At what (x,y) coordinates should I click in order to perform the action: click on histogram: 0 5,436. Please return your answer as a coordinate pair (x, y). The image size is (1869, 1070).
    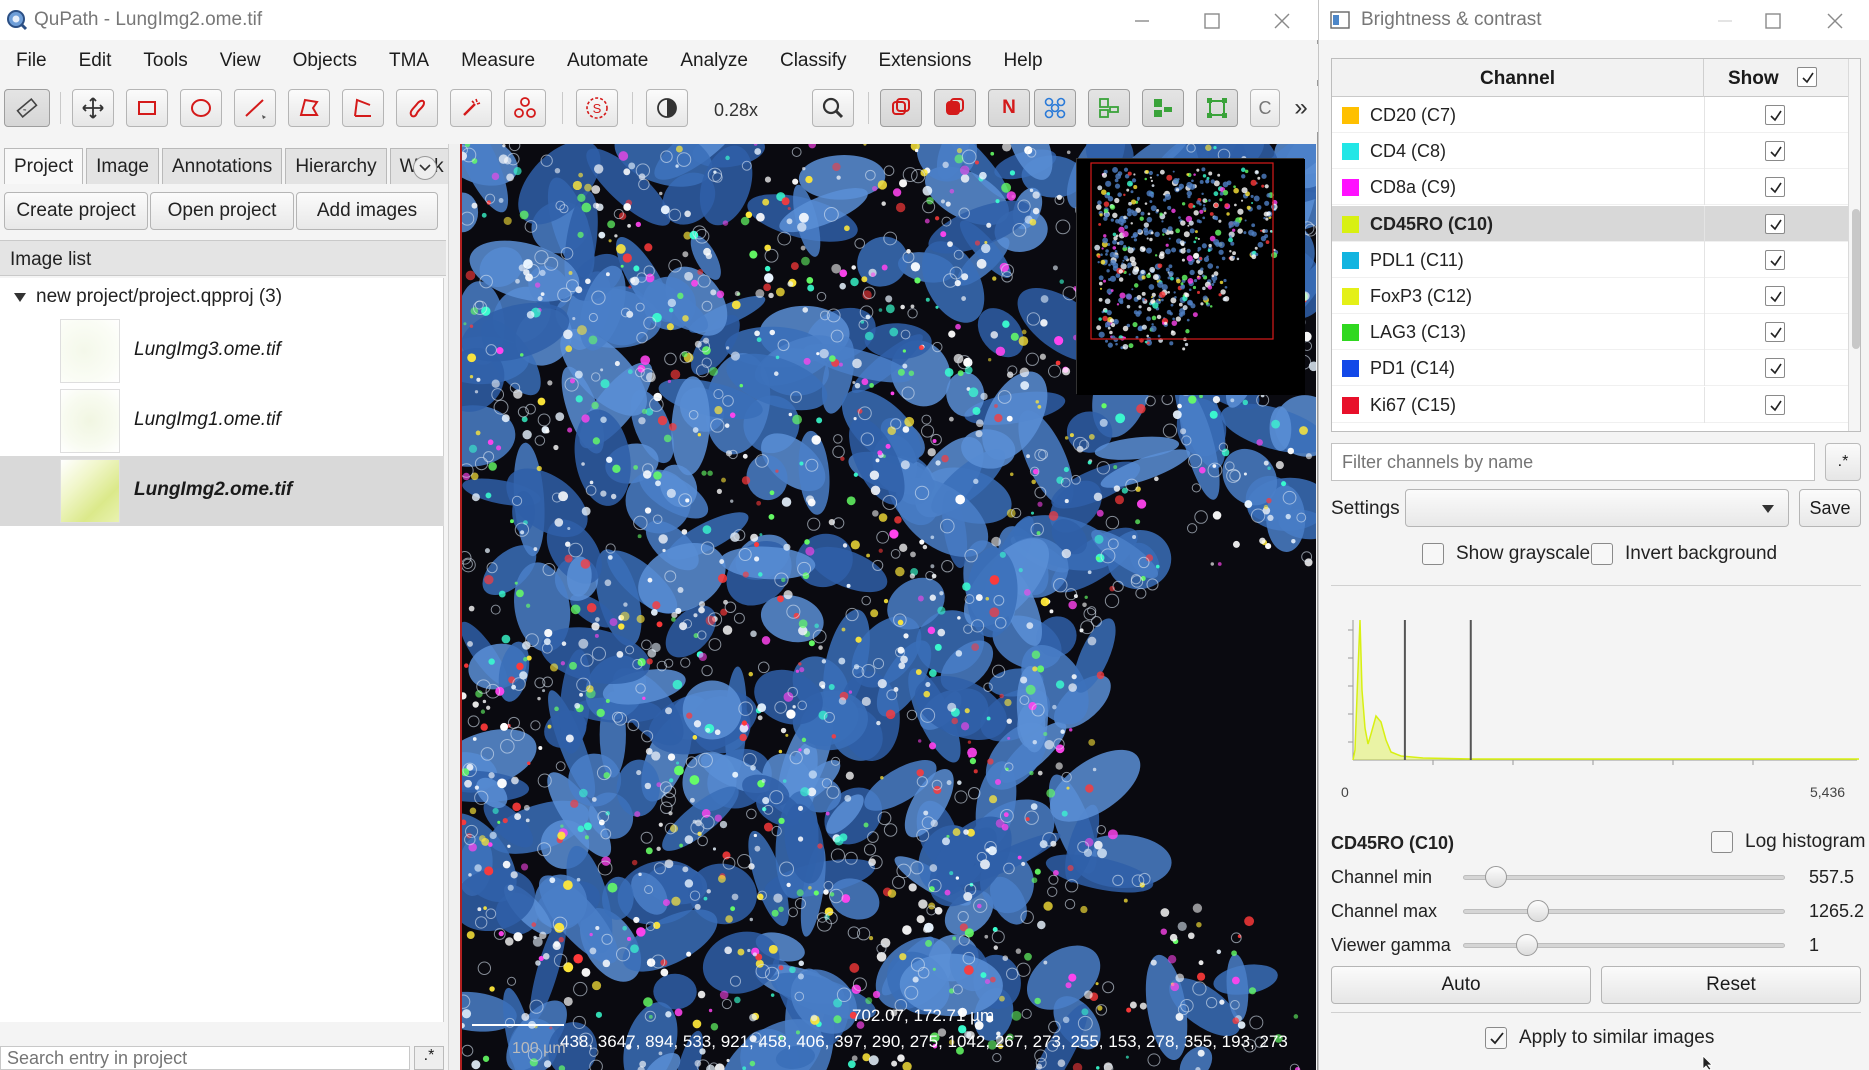
    Looking at the image, I should click on (1596, 710).